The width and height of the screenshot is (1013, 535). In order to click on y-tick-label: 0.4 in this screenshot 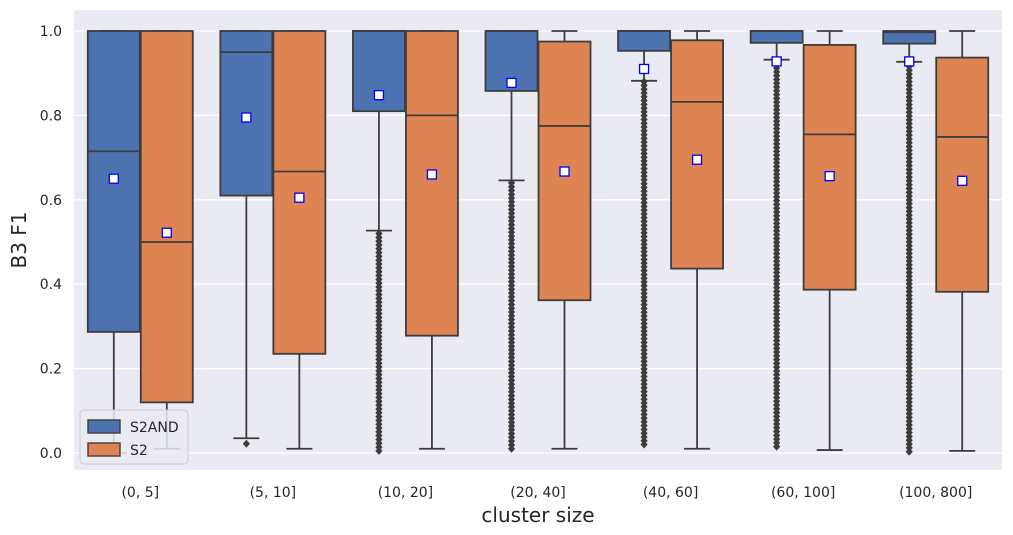, I will do `click(51, 285)`.